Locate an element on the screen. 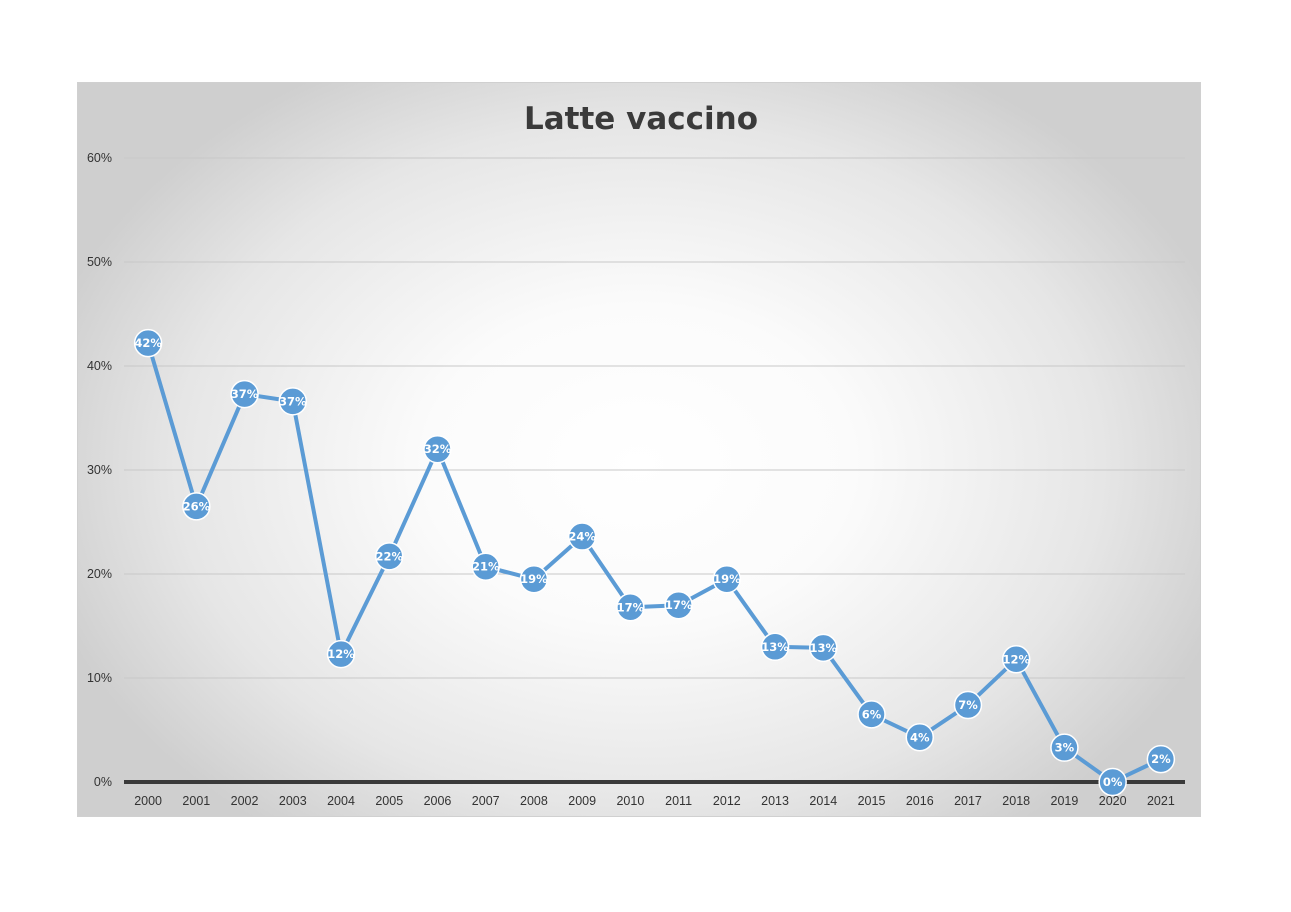 The image size is (1291, 912). y-tick-label: 10% is located at coordinates (99, 678).